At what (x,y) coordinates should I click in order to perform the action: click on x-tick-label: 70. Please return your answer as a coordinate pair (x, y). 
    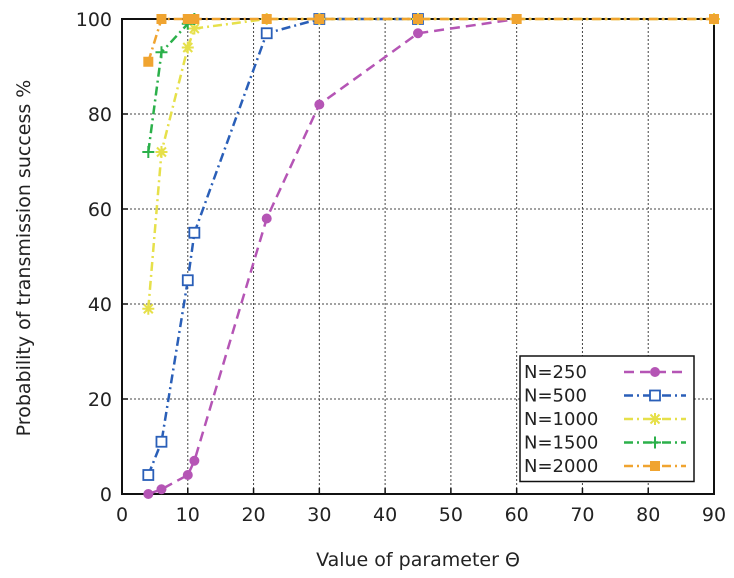
    Looking at the image, I should click on (582, 515).